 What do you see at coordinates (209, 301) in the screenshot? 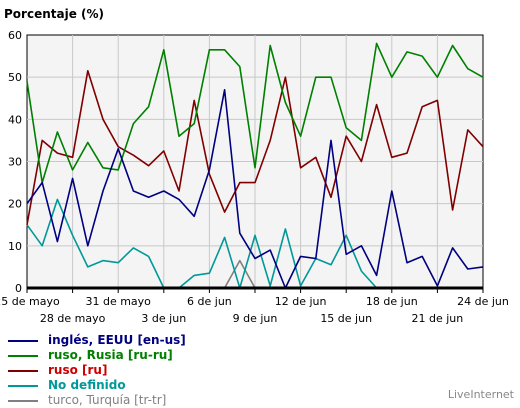
I see `x-tick-label: 6 de jun` at bounding box center [209, 301].